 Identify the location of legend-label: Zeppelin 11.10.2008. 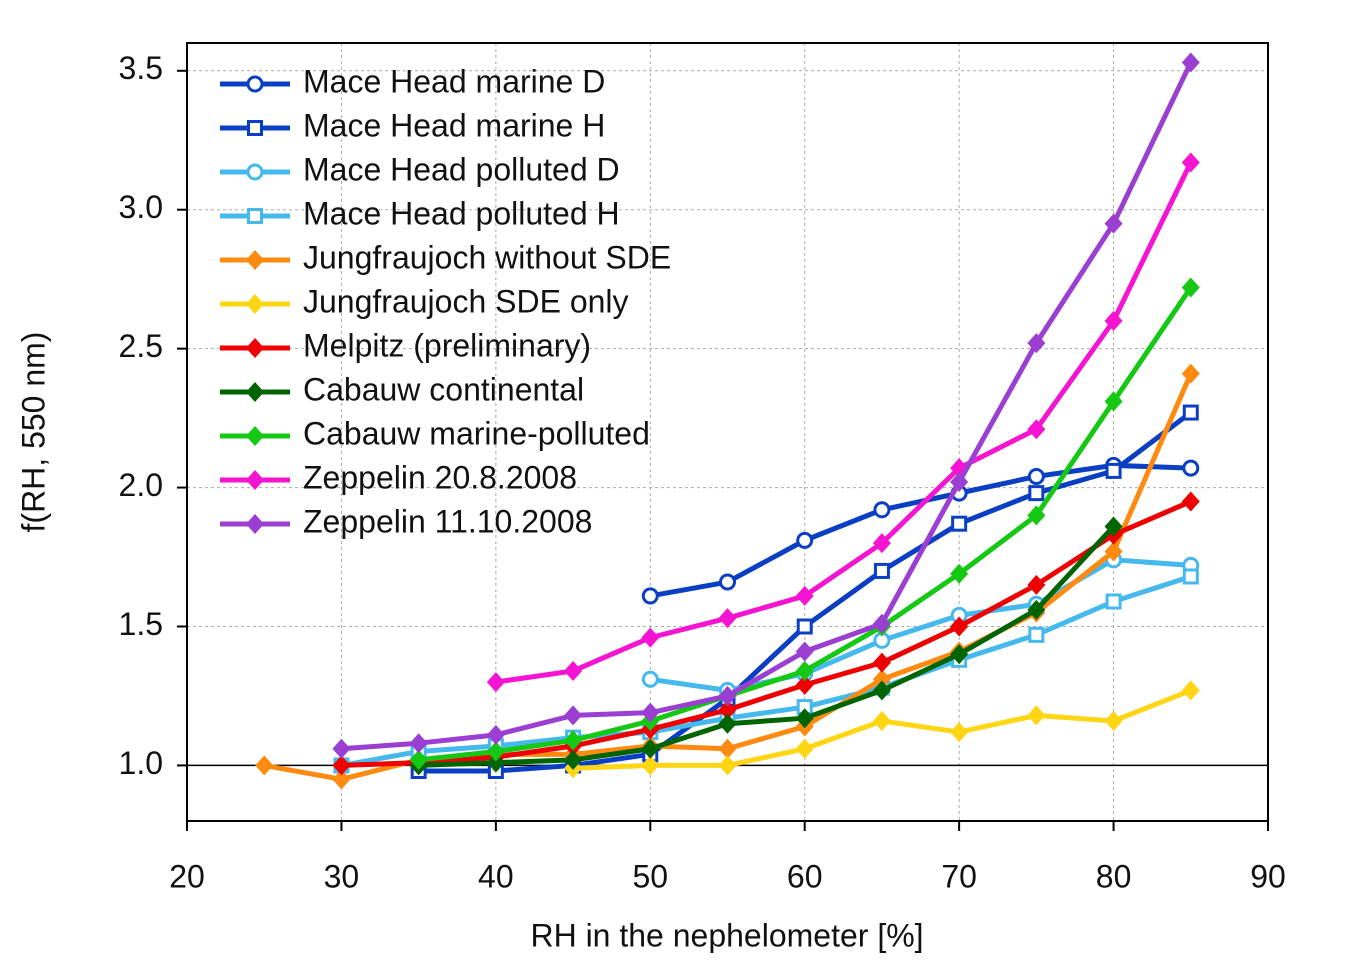
(447, 521).